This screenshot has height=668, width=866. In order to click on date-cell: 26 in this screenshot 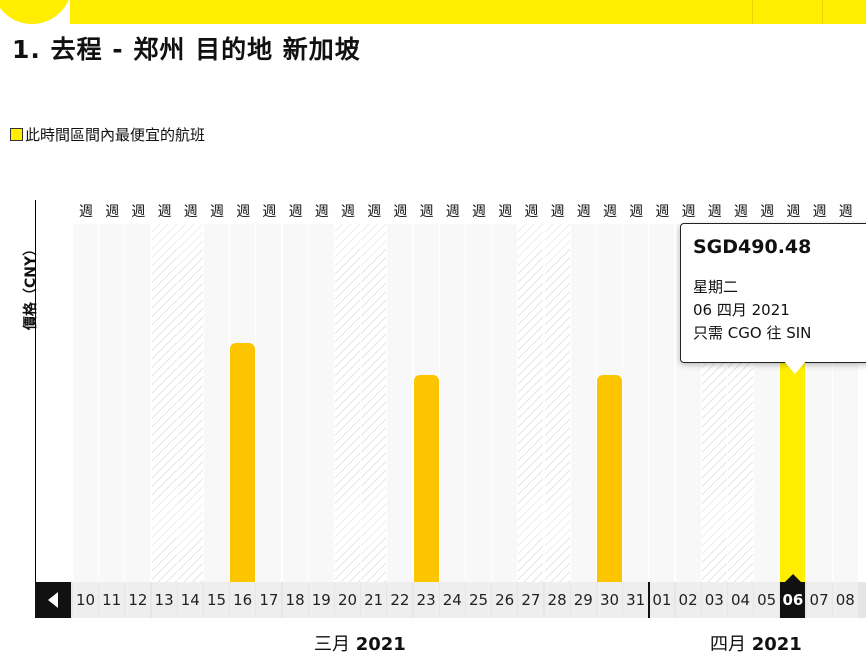, I will do `click(505, 600)`.